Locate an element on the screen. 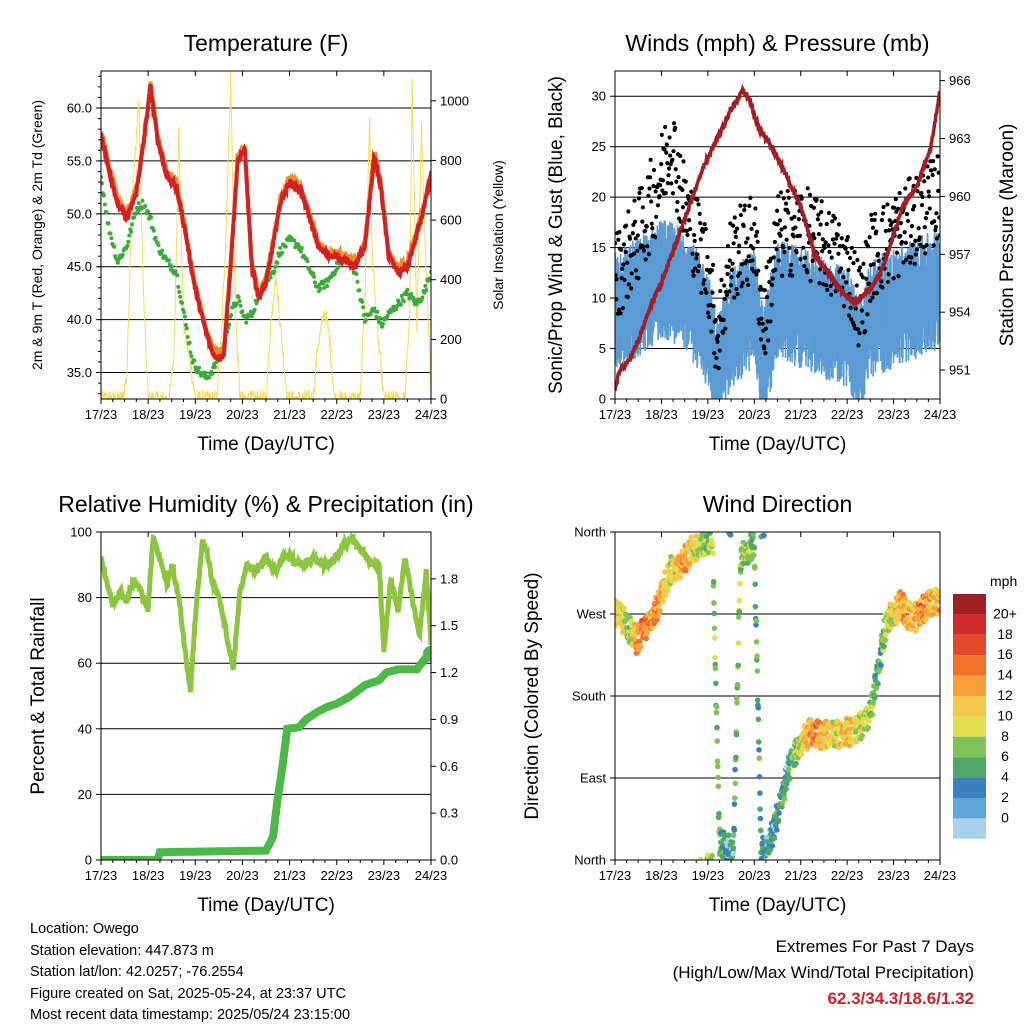 The image size is (1024, 1027). direction-legend-label: 20+ is located at coordinates (1005, 613).